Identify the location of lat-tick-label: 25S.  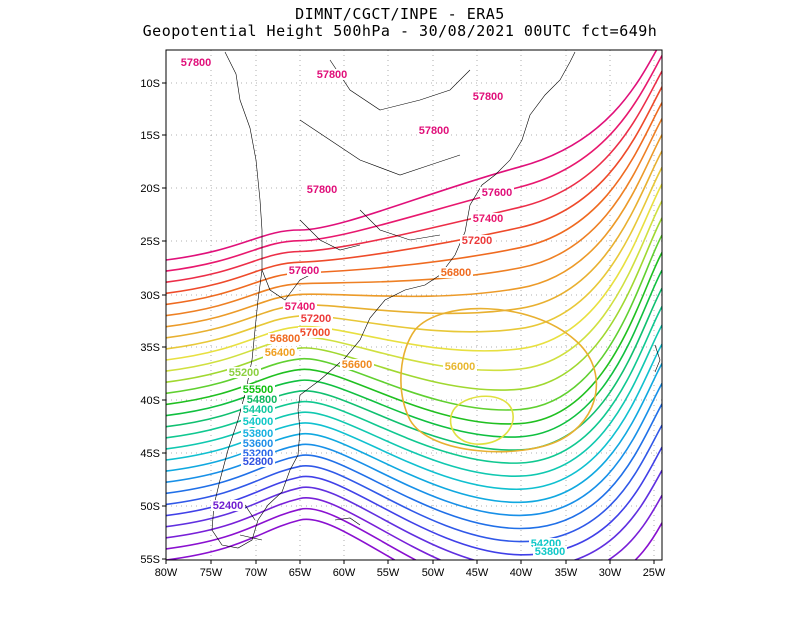
(150, 242).